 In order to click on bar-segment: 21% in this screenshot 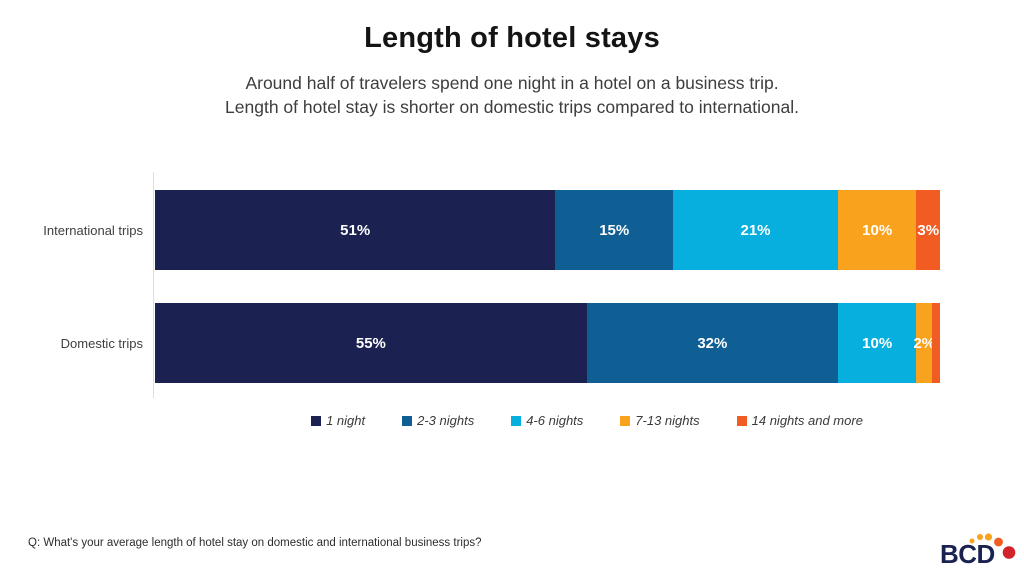, I will do `click(755, 230)`.